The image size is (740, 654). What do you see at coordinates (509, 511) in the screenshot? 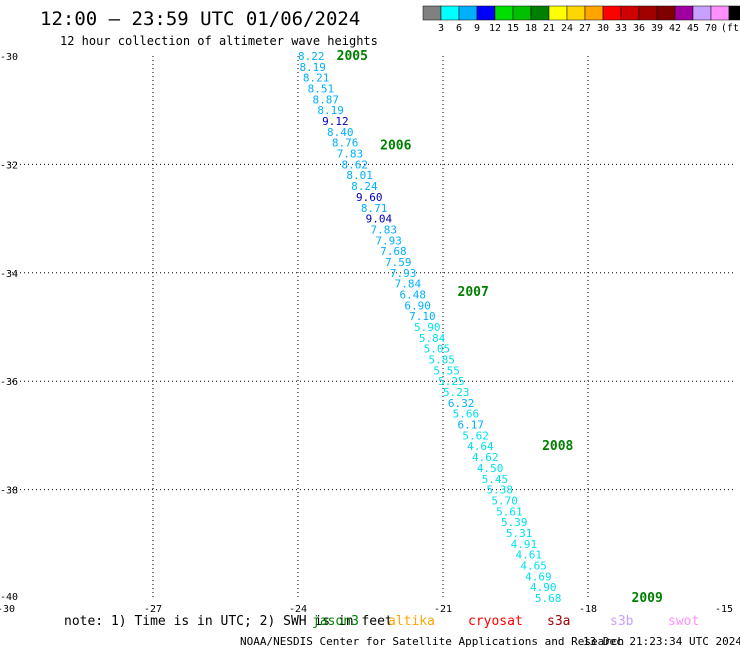
I see `swh-point: 5.61` at bounding box center [509, 511].